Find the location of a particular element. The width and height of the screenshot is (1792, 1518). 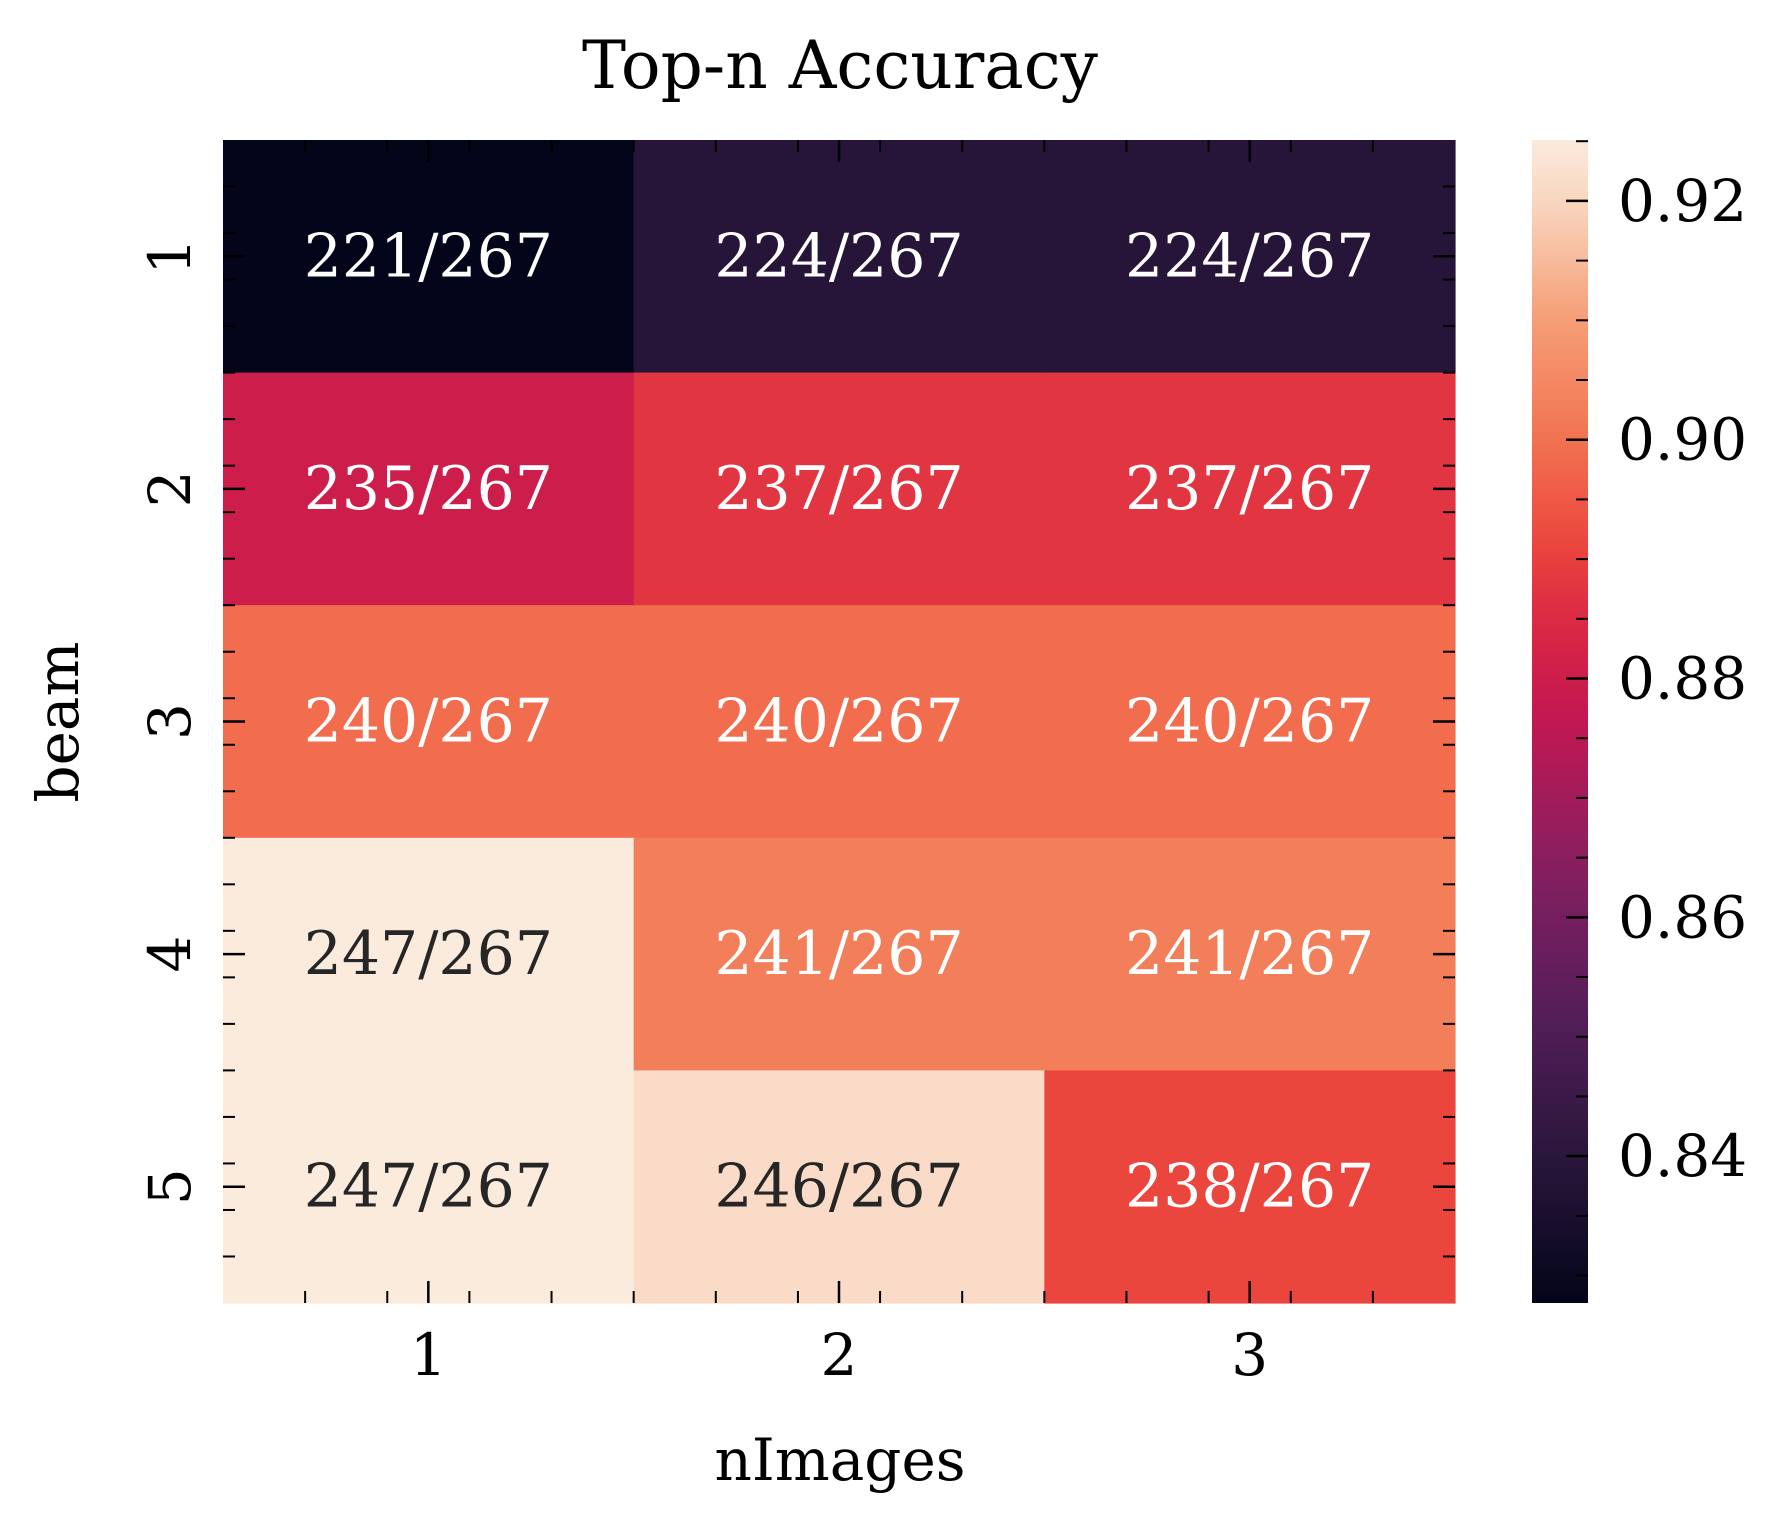

colorbar-gradient is located at coordinates (1560, 721).